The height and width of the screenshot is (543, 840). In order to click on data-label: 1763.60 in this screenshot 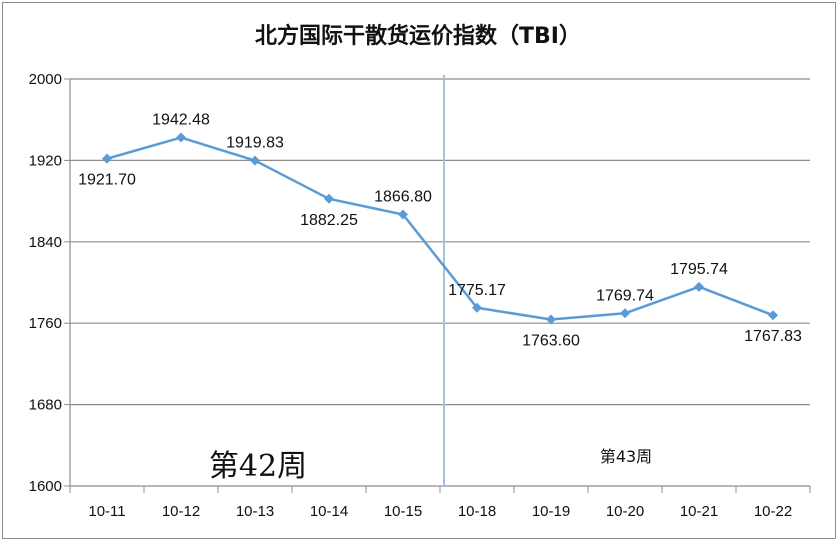, I will do `click(551, 341)`.